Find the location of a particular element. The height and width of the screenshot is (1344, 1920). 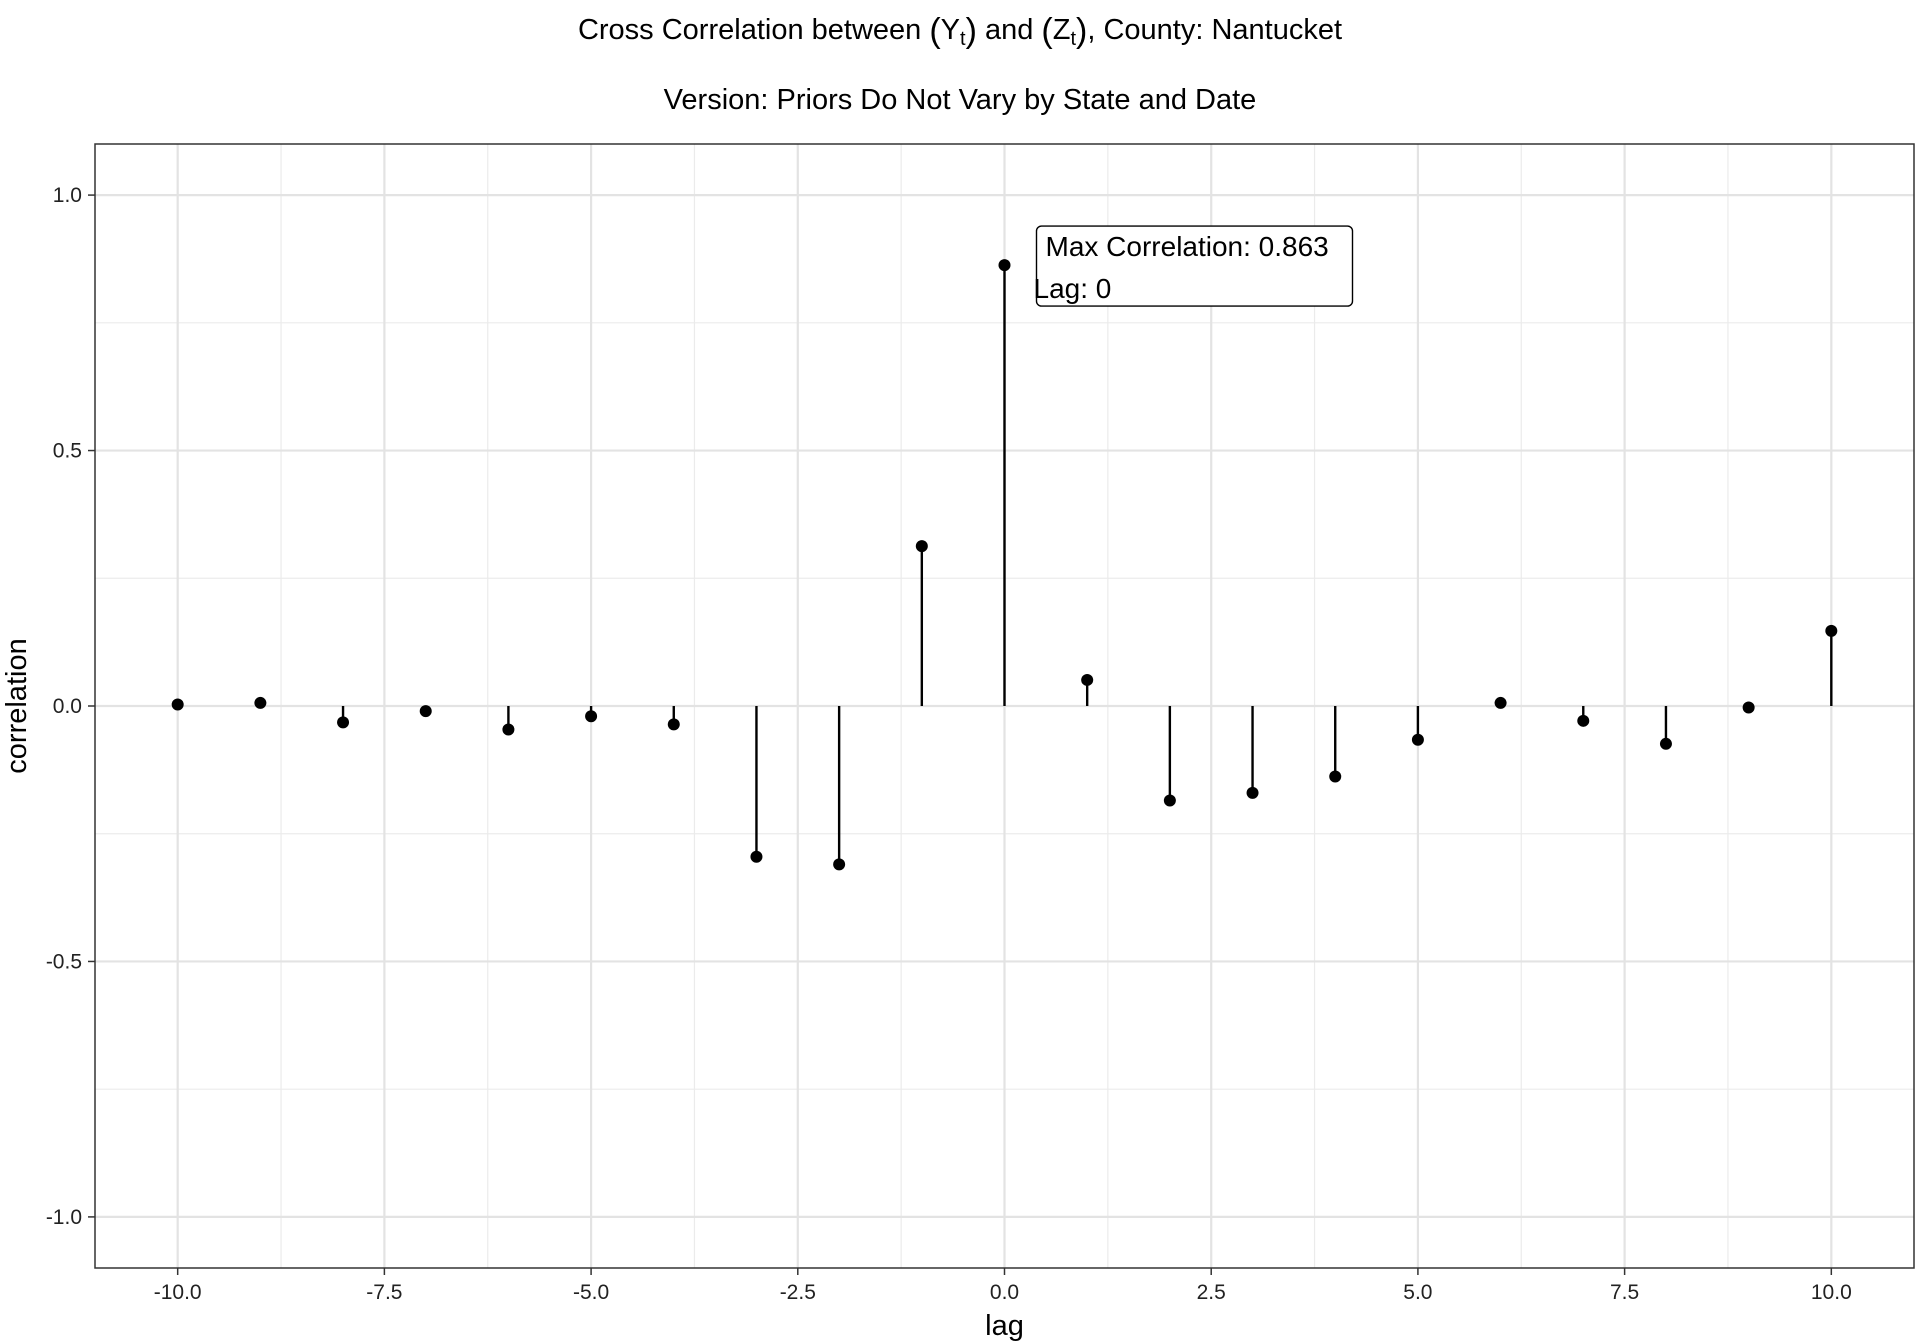

x-tick-label: 7.5 is located at coordinates (1624, 1292).